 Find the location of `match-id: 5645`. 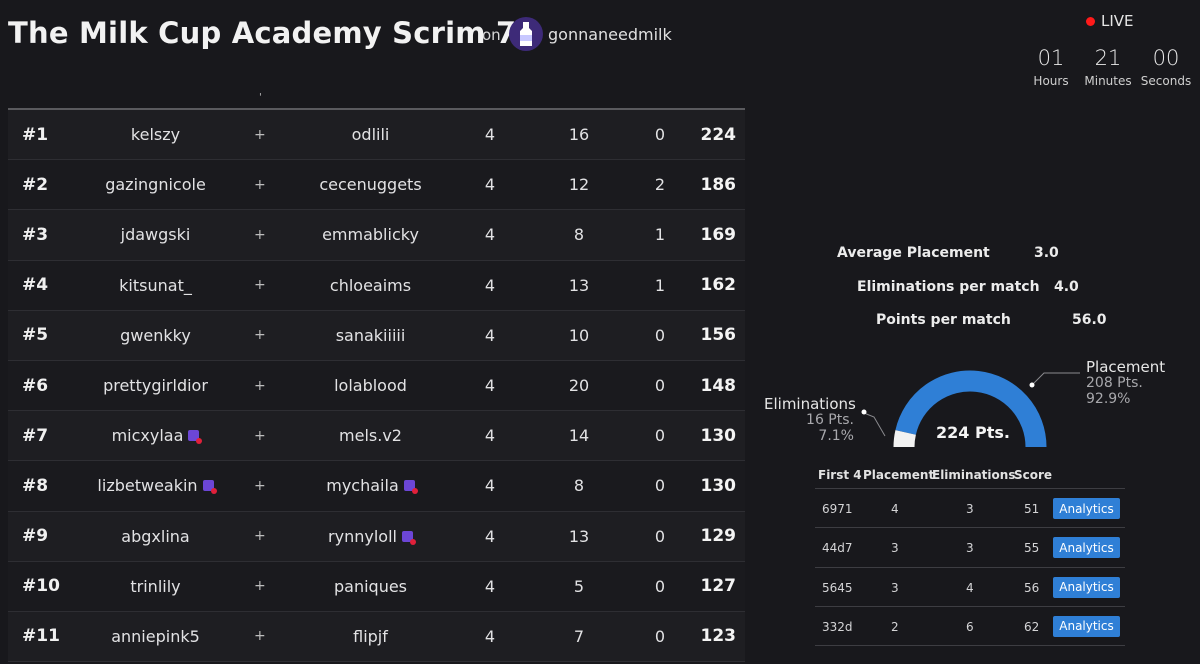

match-id: 5645 is located at coordinates (837, 587).